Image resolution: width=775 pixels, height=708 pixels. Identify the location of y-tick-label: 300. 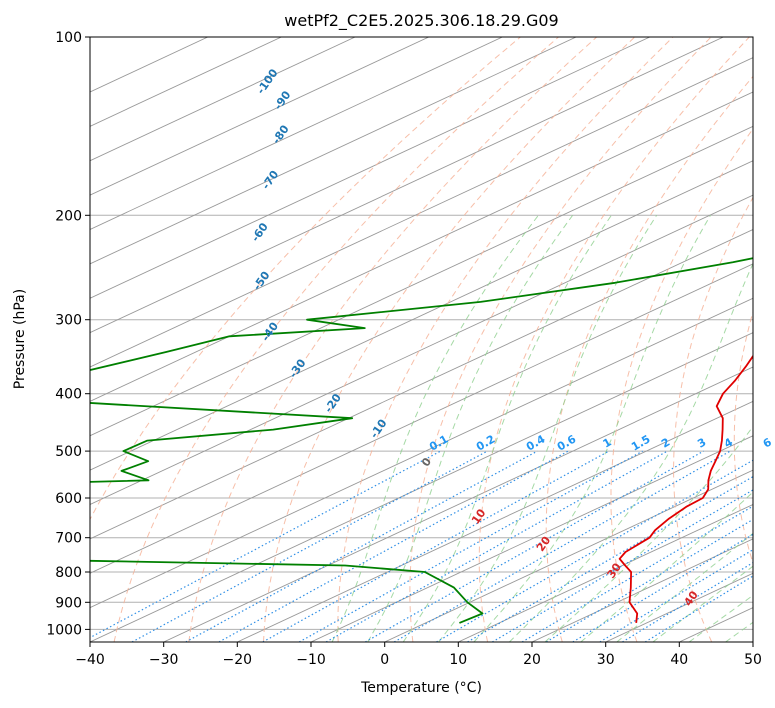
(68, 321).